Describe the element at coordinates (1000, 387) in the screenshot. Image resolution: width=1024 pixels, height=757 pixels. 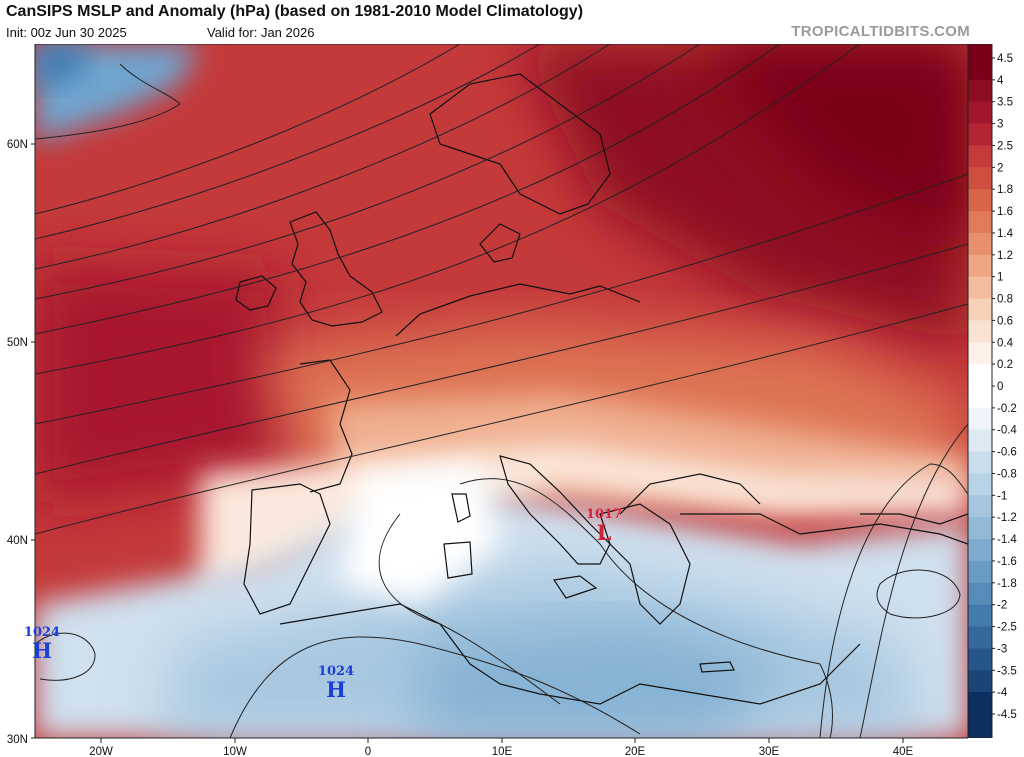
I see `colorbar-label: 0` at that location.